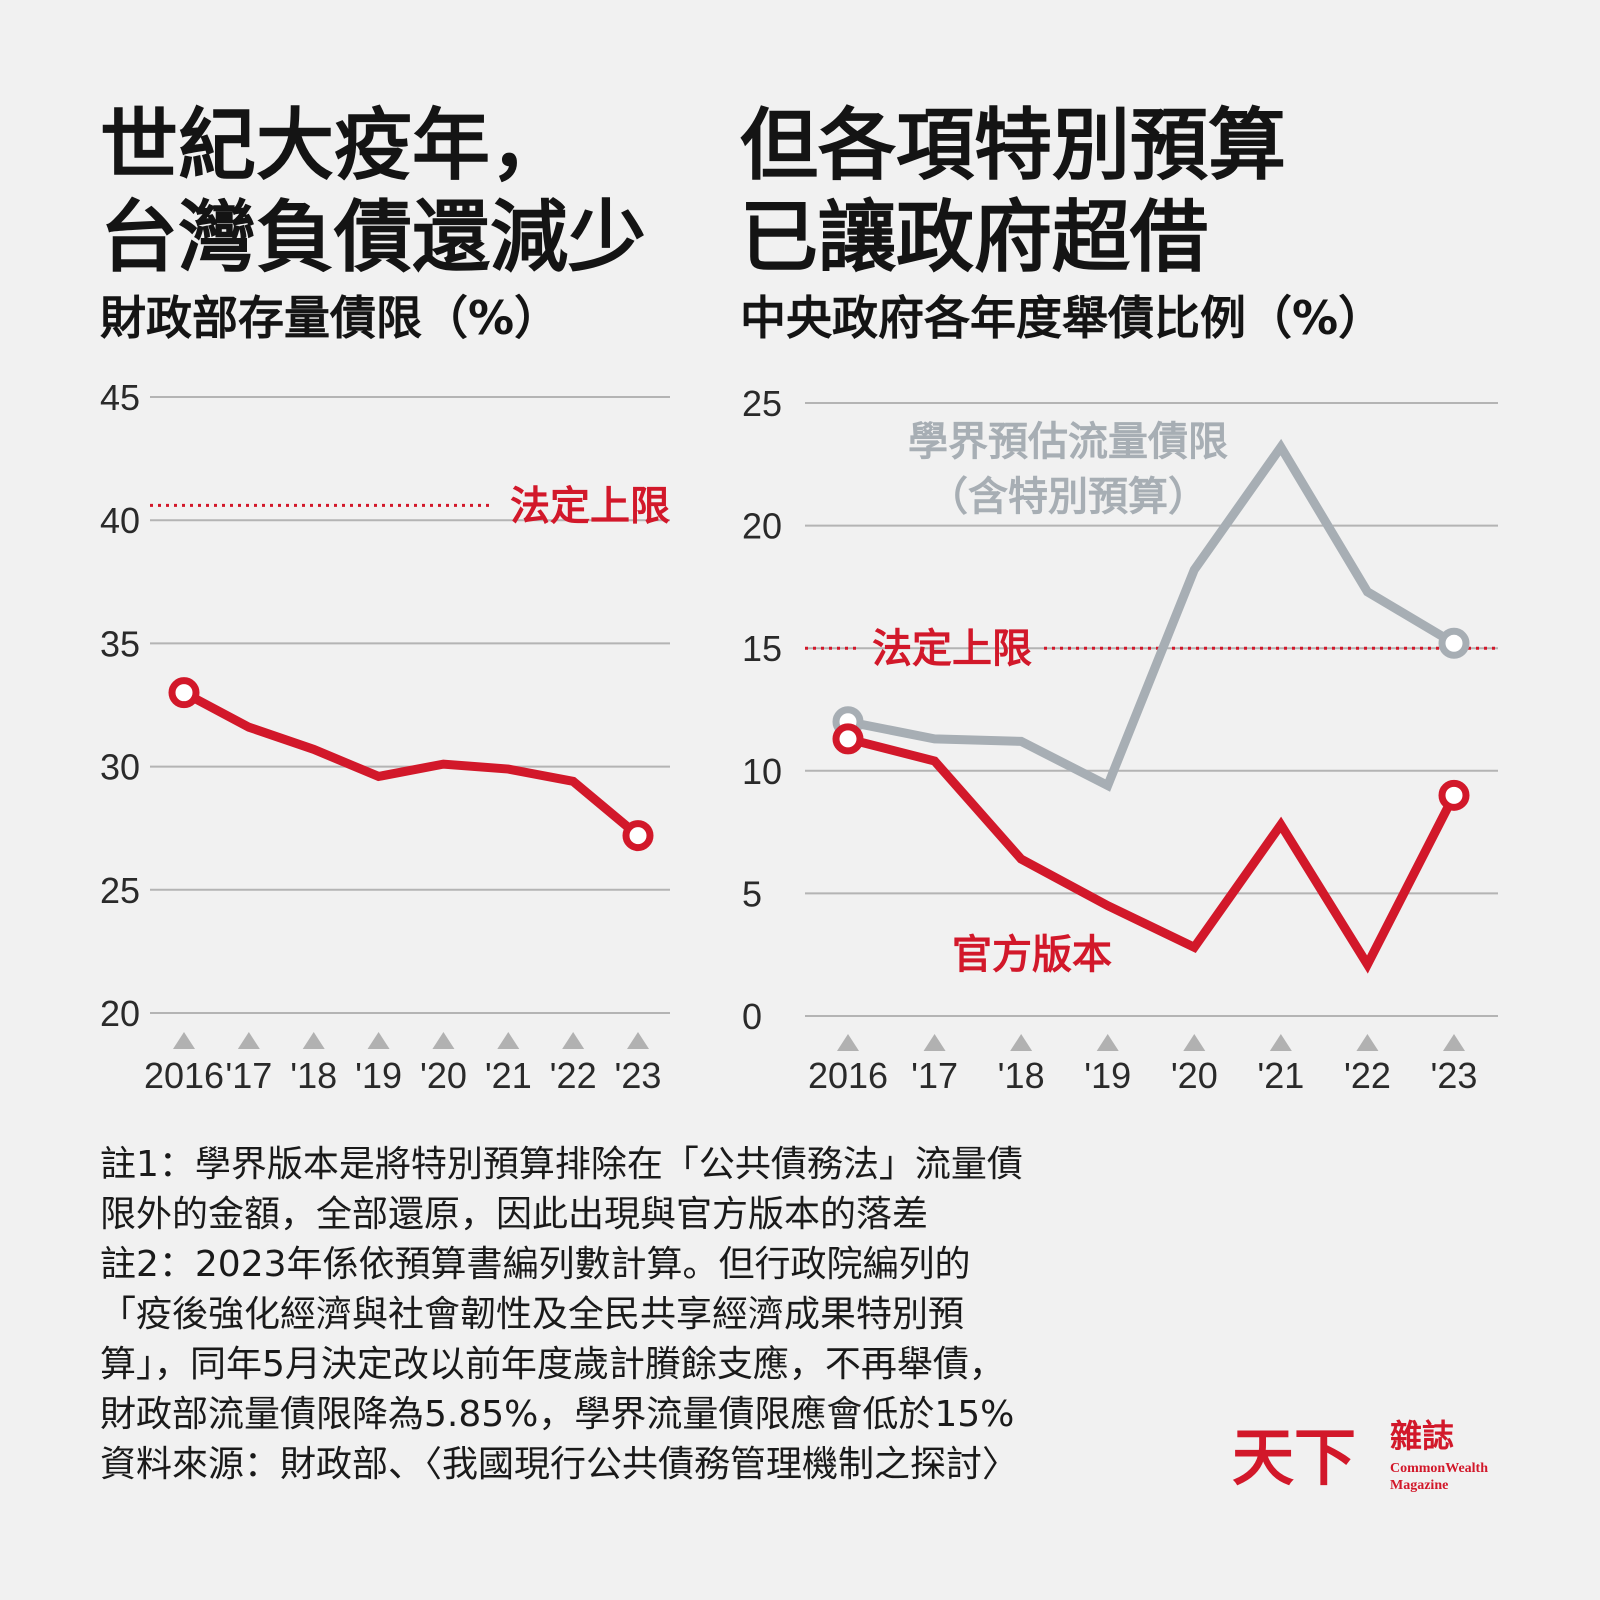 This screenshot has height=1600, width=1600. Describe the element at coordinates (762, 526) in the screenshot. I see `right-chart-y-tick-label: 20` at that location.